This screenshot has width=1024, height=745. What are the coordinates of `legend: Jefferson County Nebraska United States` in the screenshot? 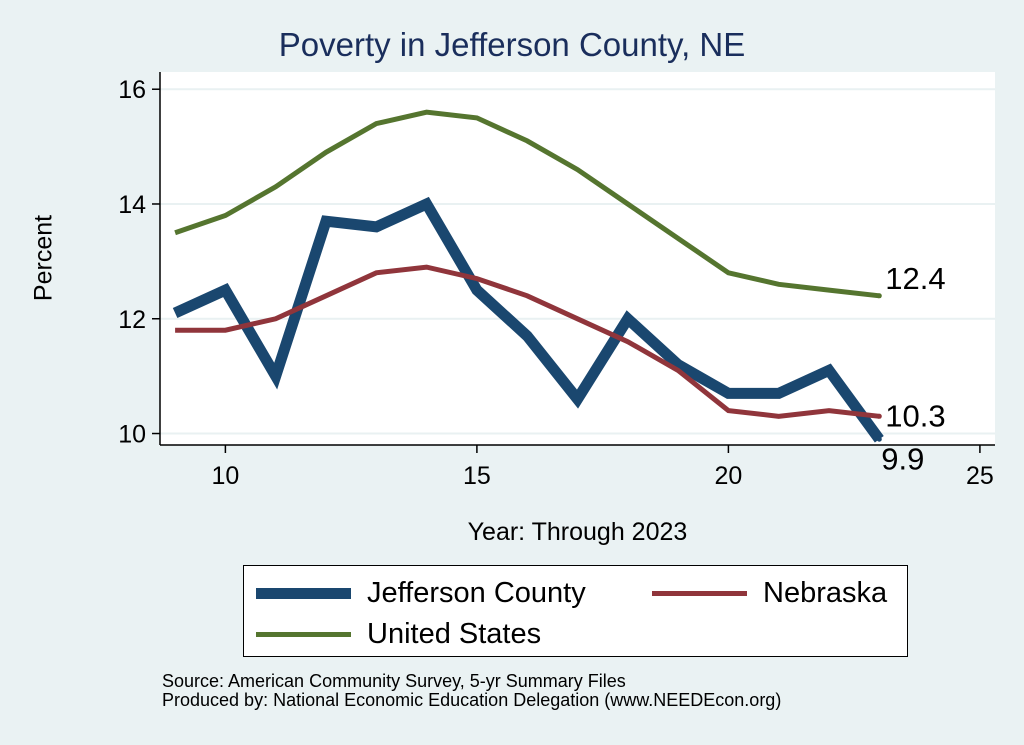 It's located at (575, 611).